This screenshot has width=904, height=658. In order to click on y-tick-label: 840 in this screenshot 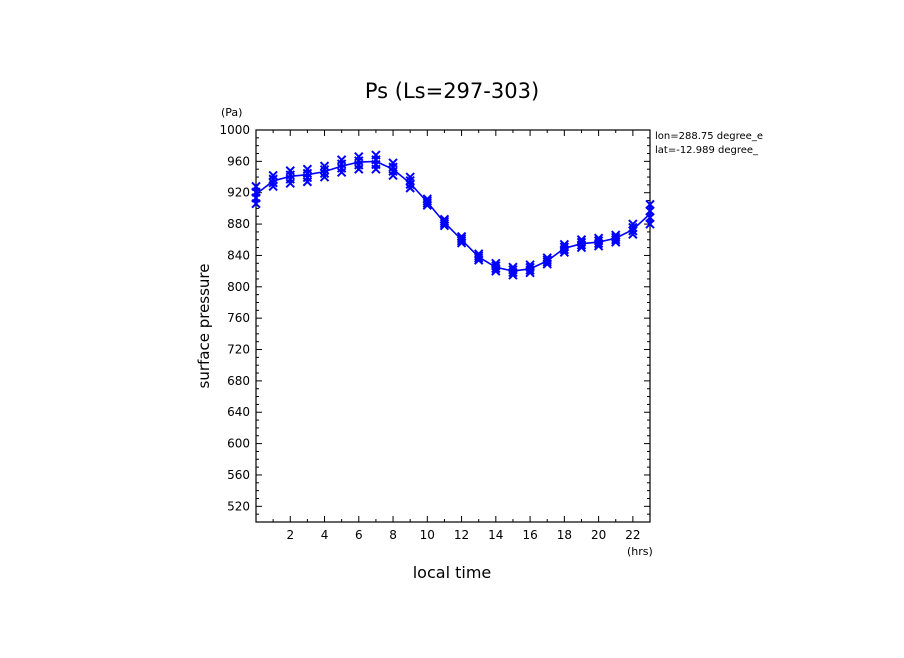, I will do `click(238, 255)`.